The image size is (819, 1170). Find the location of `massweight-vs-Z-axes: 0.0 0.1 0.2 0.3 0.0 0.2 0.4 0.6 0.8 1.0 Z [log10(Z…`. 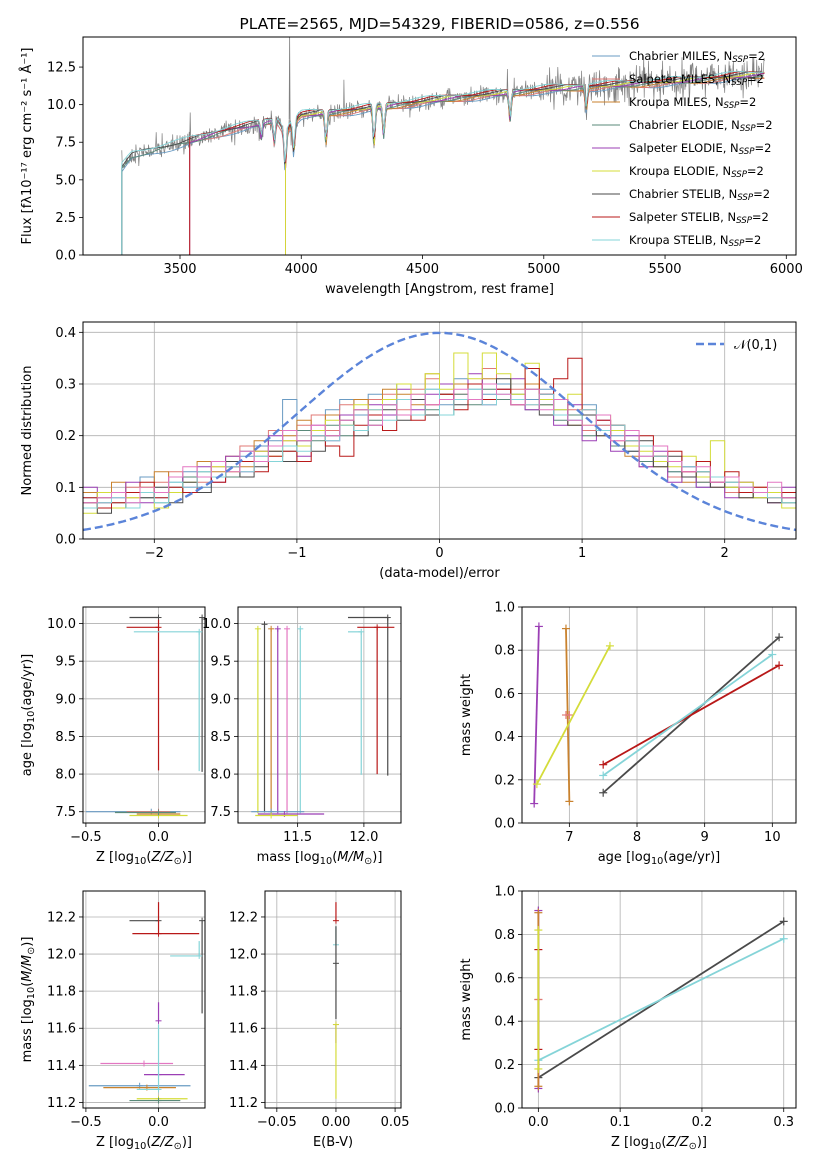

massweight-vs-Z-axes: 0.0 0.1 0.2 0.3 0.0 0.2 0.4 0.6 0.8 1.0 Z [log10(Z… is located at coordinates (628, 1018).